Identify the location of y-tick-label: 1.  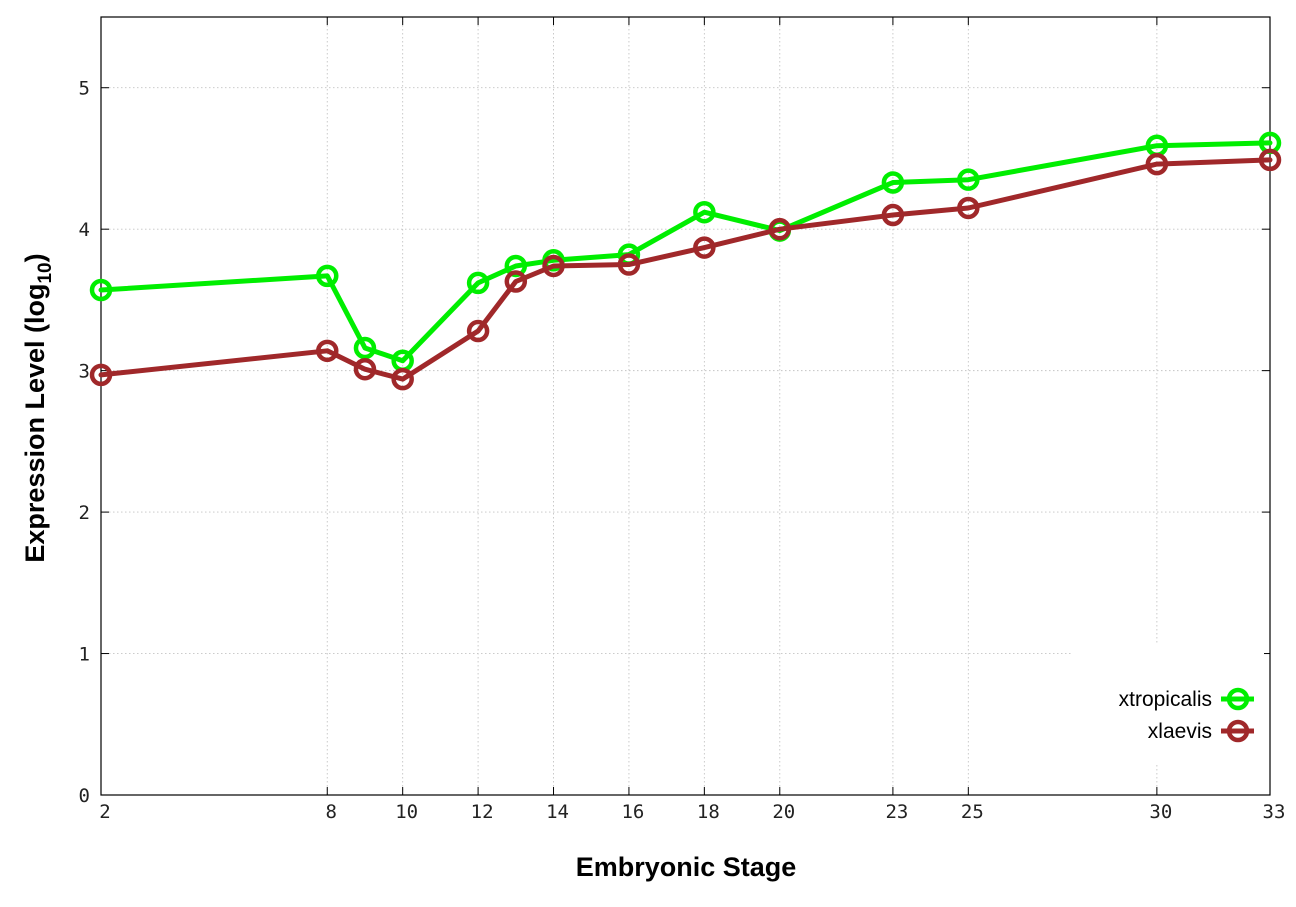
(84, 655).